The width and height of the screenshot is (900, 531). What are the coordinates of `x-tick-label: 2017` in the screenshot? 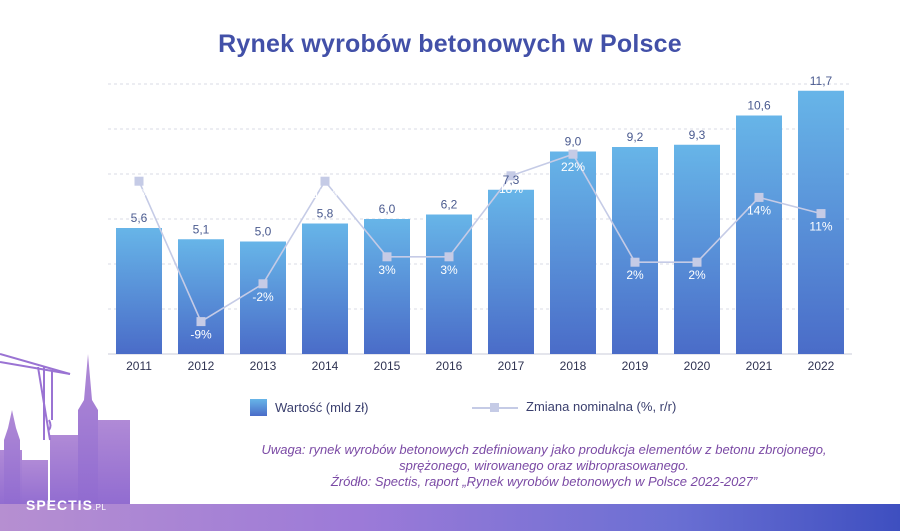 It's located at (511, 366).